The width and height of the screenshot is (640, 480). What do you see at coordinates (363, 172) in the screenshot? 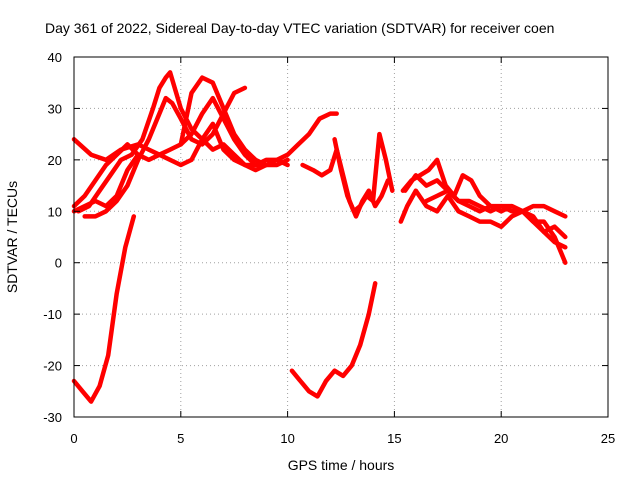
I see `series-track-h` at bounding box center [363, 172].